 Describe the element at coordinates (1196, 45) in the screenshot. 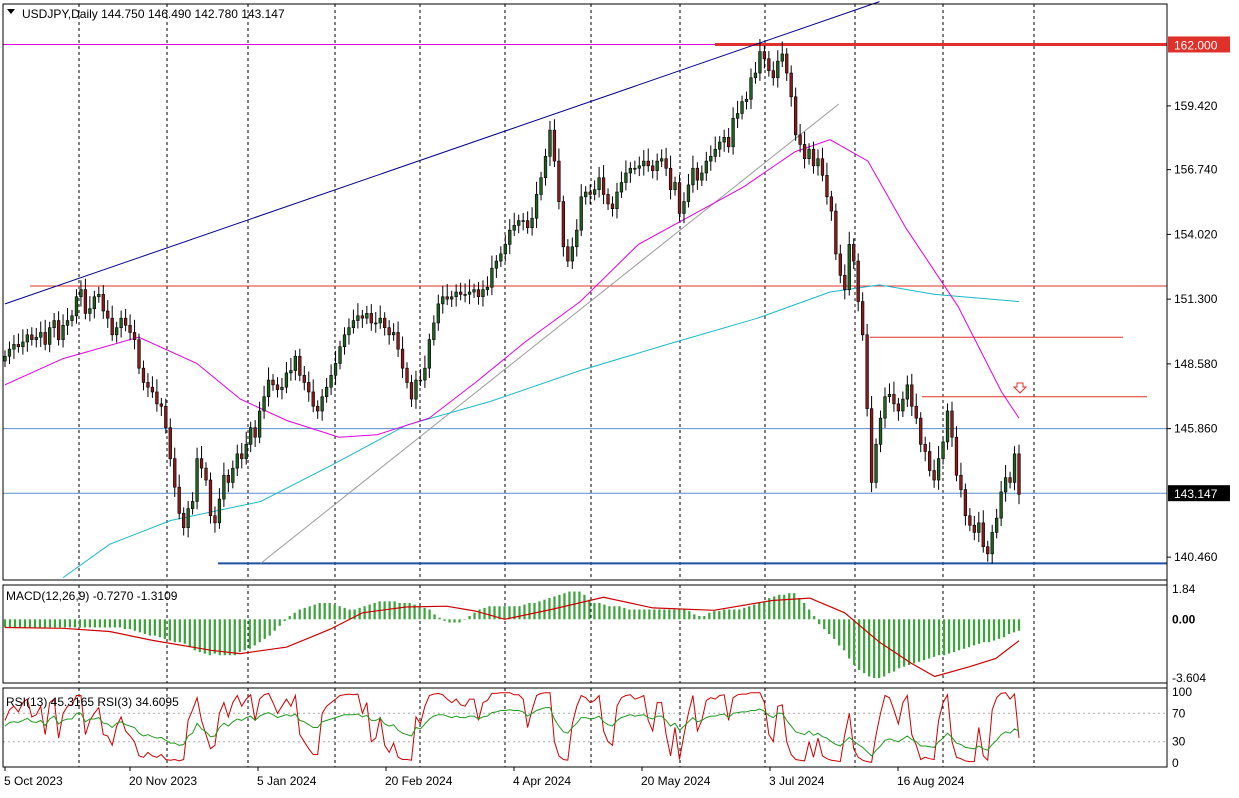

I see `level-price-label: 162.000` at that location.